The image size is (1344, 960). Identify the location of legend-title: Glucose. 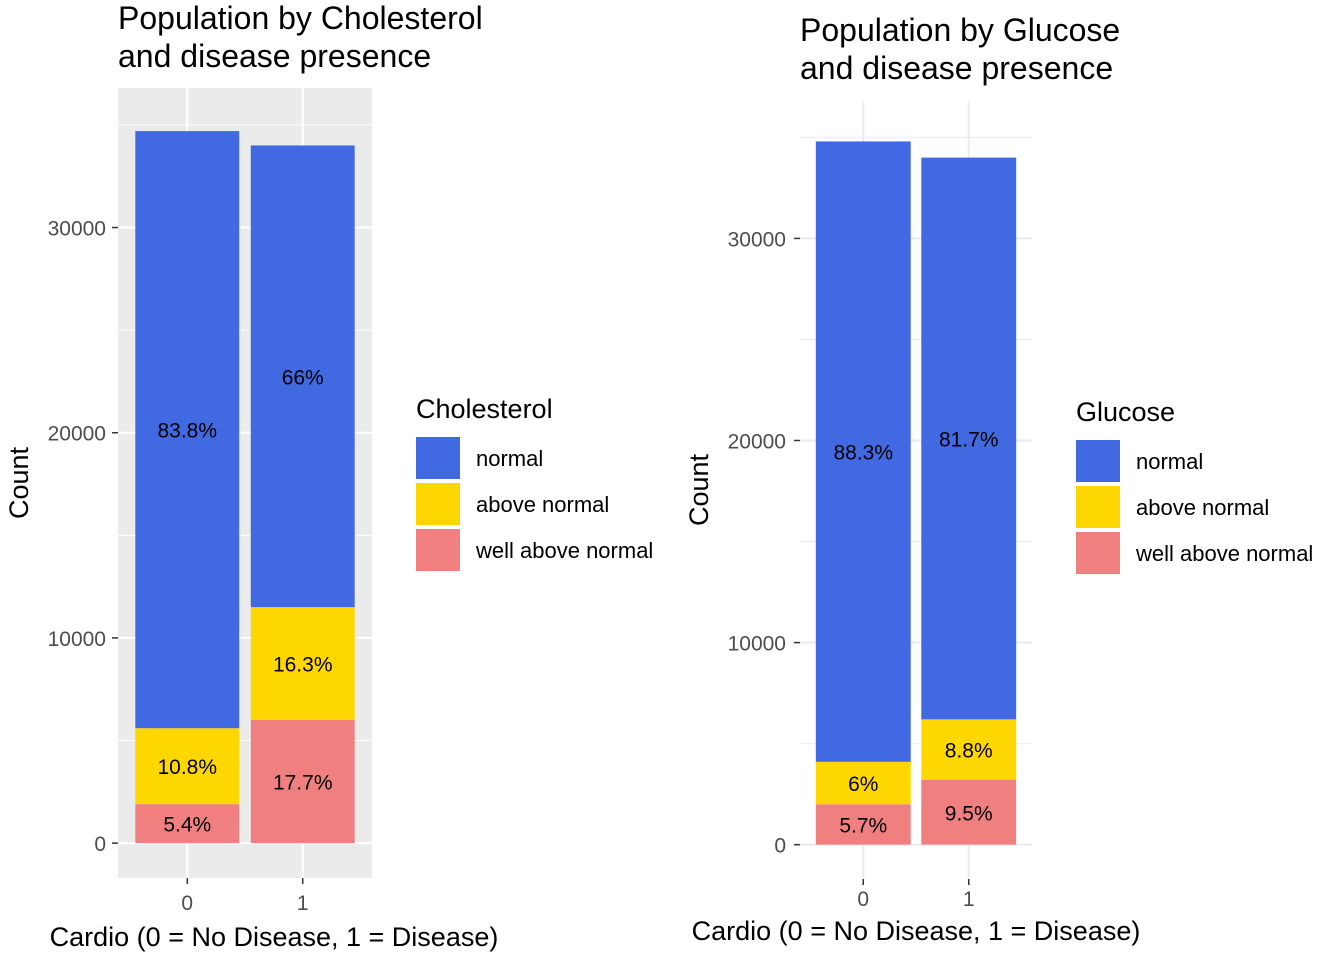
(1125, 412).